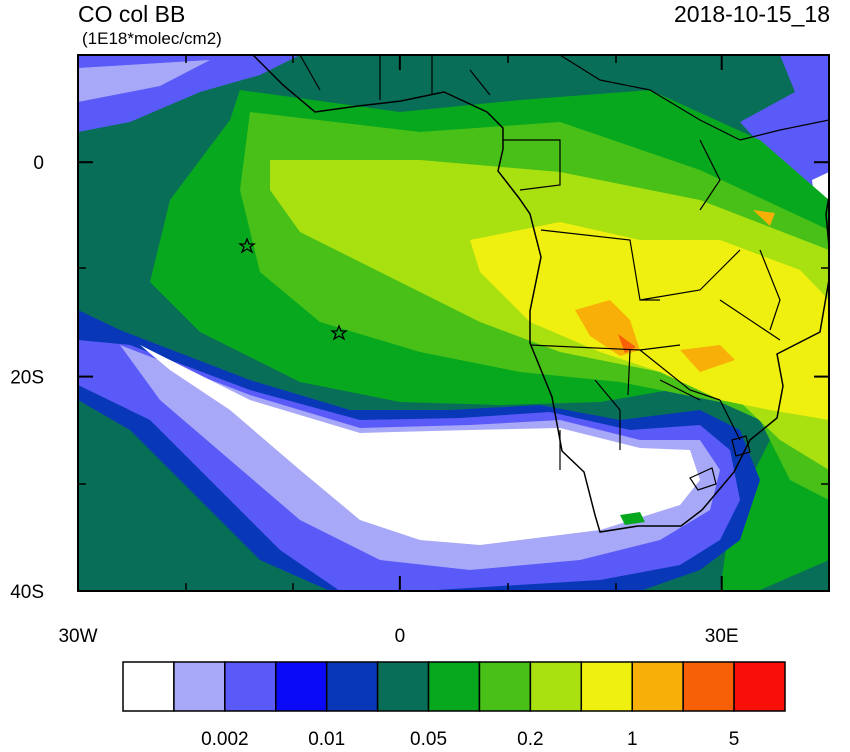  Describe the element at coordinates (400, 636) in the screenshot. I see `x-tick-label: 0` at that location.